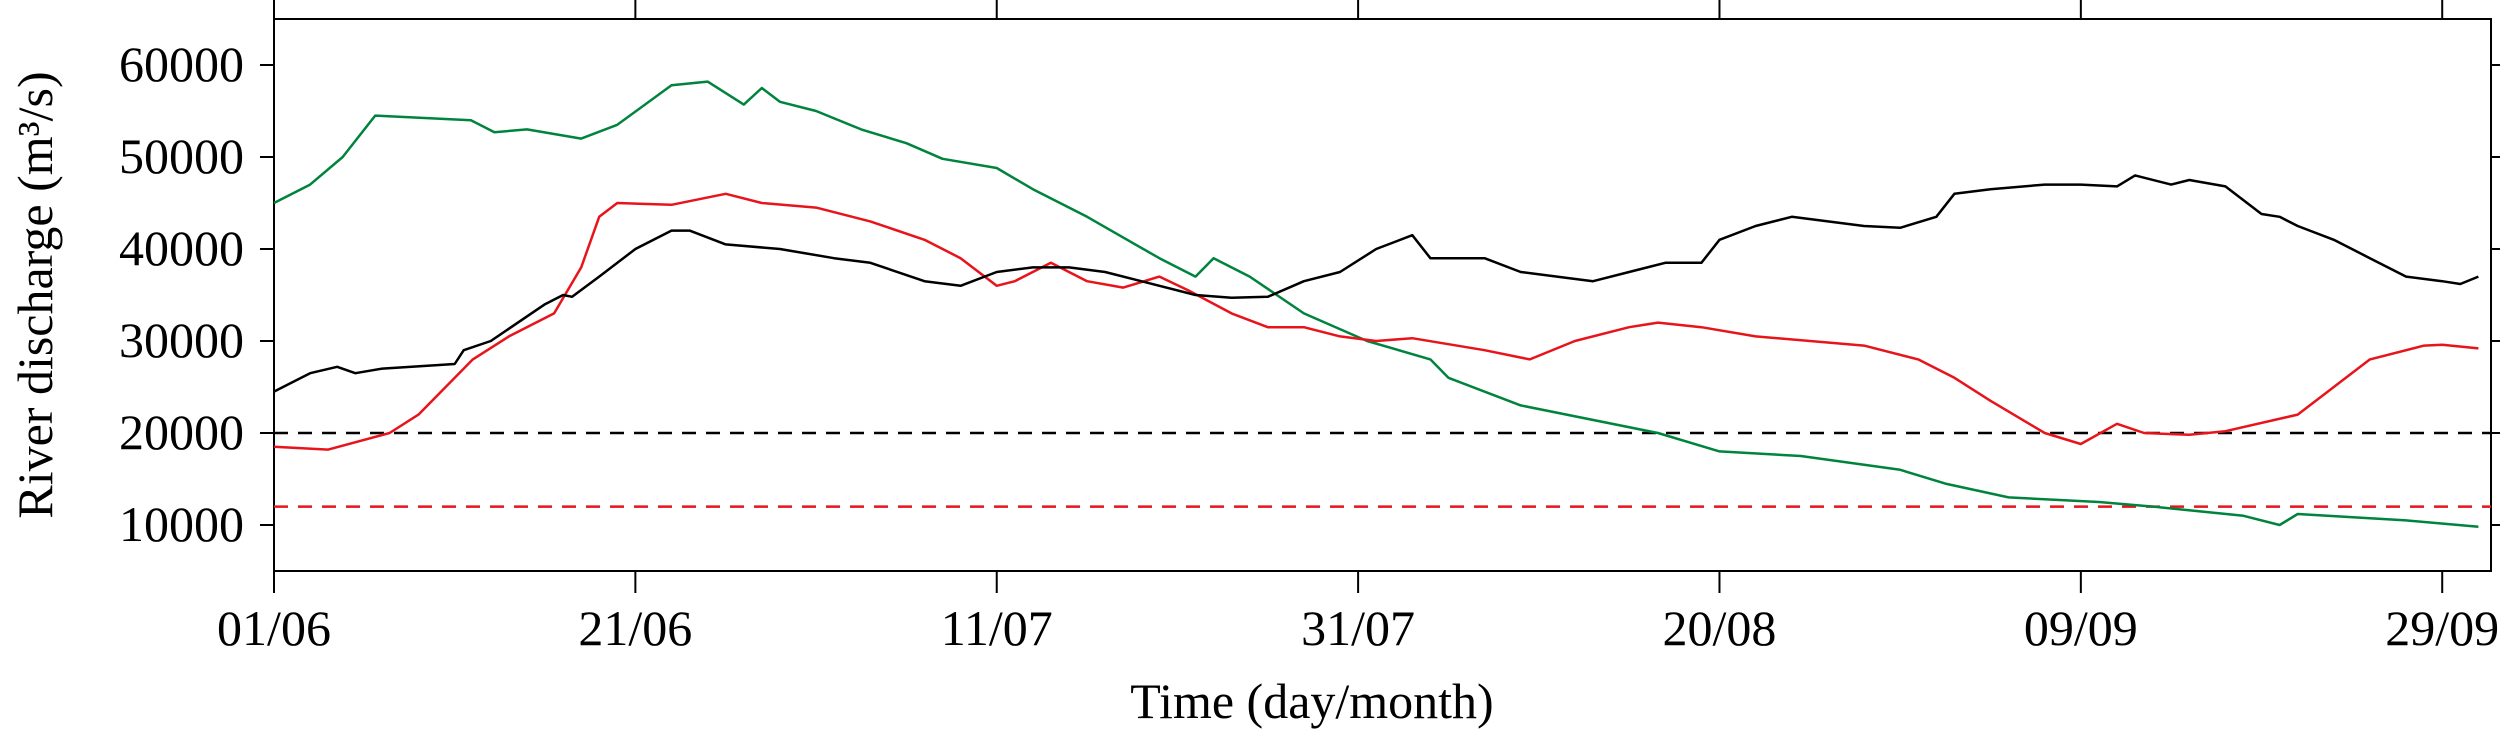 The height and width of the screenshot is (738, 2500). I want to click on x-tick-label: 29/09, so click(2442, 628).